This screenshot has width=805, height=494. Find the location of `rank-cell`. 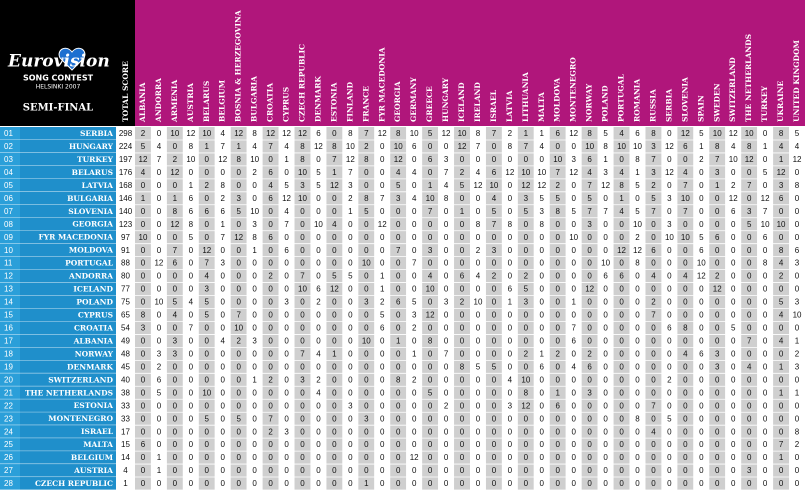

rank-cell is located at coordinates (10, 471).